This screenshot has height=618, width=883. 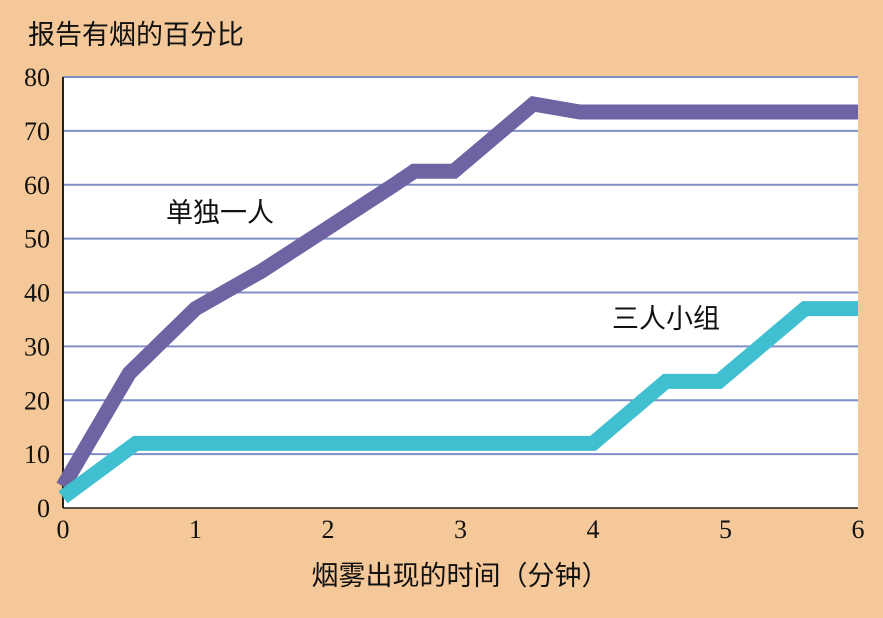 What do you see at coordinates (136, 35) in the screenshot?
I see `y-axis-label: 报告有烟的百分比` at bounding box center [136, 35].